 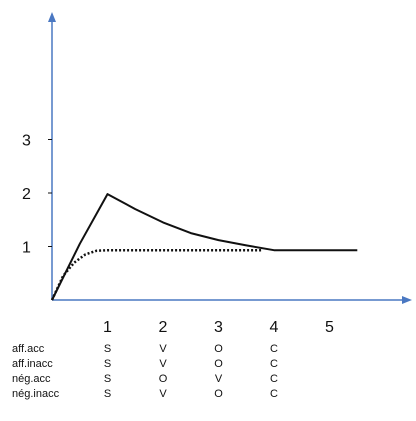 What do you see at coordinates (37, 195) in the screenshot?
I see `y-ticks: 1 2 3` at bounding box center [37, 195].